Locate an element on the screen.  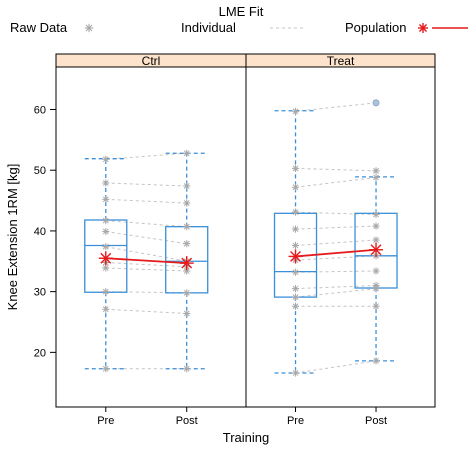
boxplot-pre is located at coordinates (295, 242).